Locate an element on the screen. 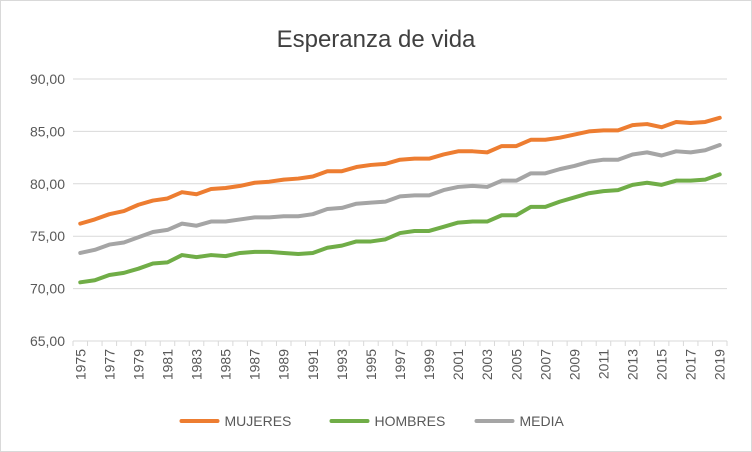 This screenshot has height=452, width=752. x-tick-label: 1997 is located at coordinates (400, 364).